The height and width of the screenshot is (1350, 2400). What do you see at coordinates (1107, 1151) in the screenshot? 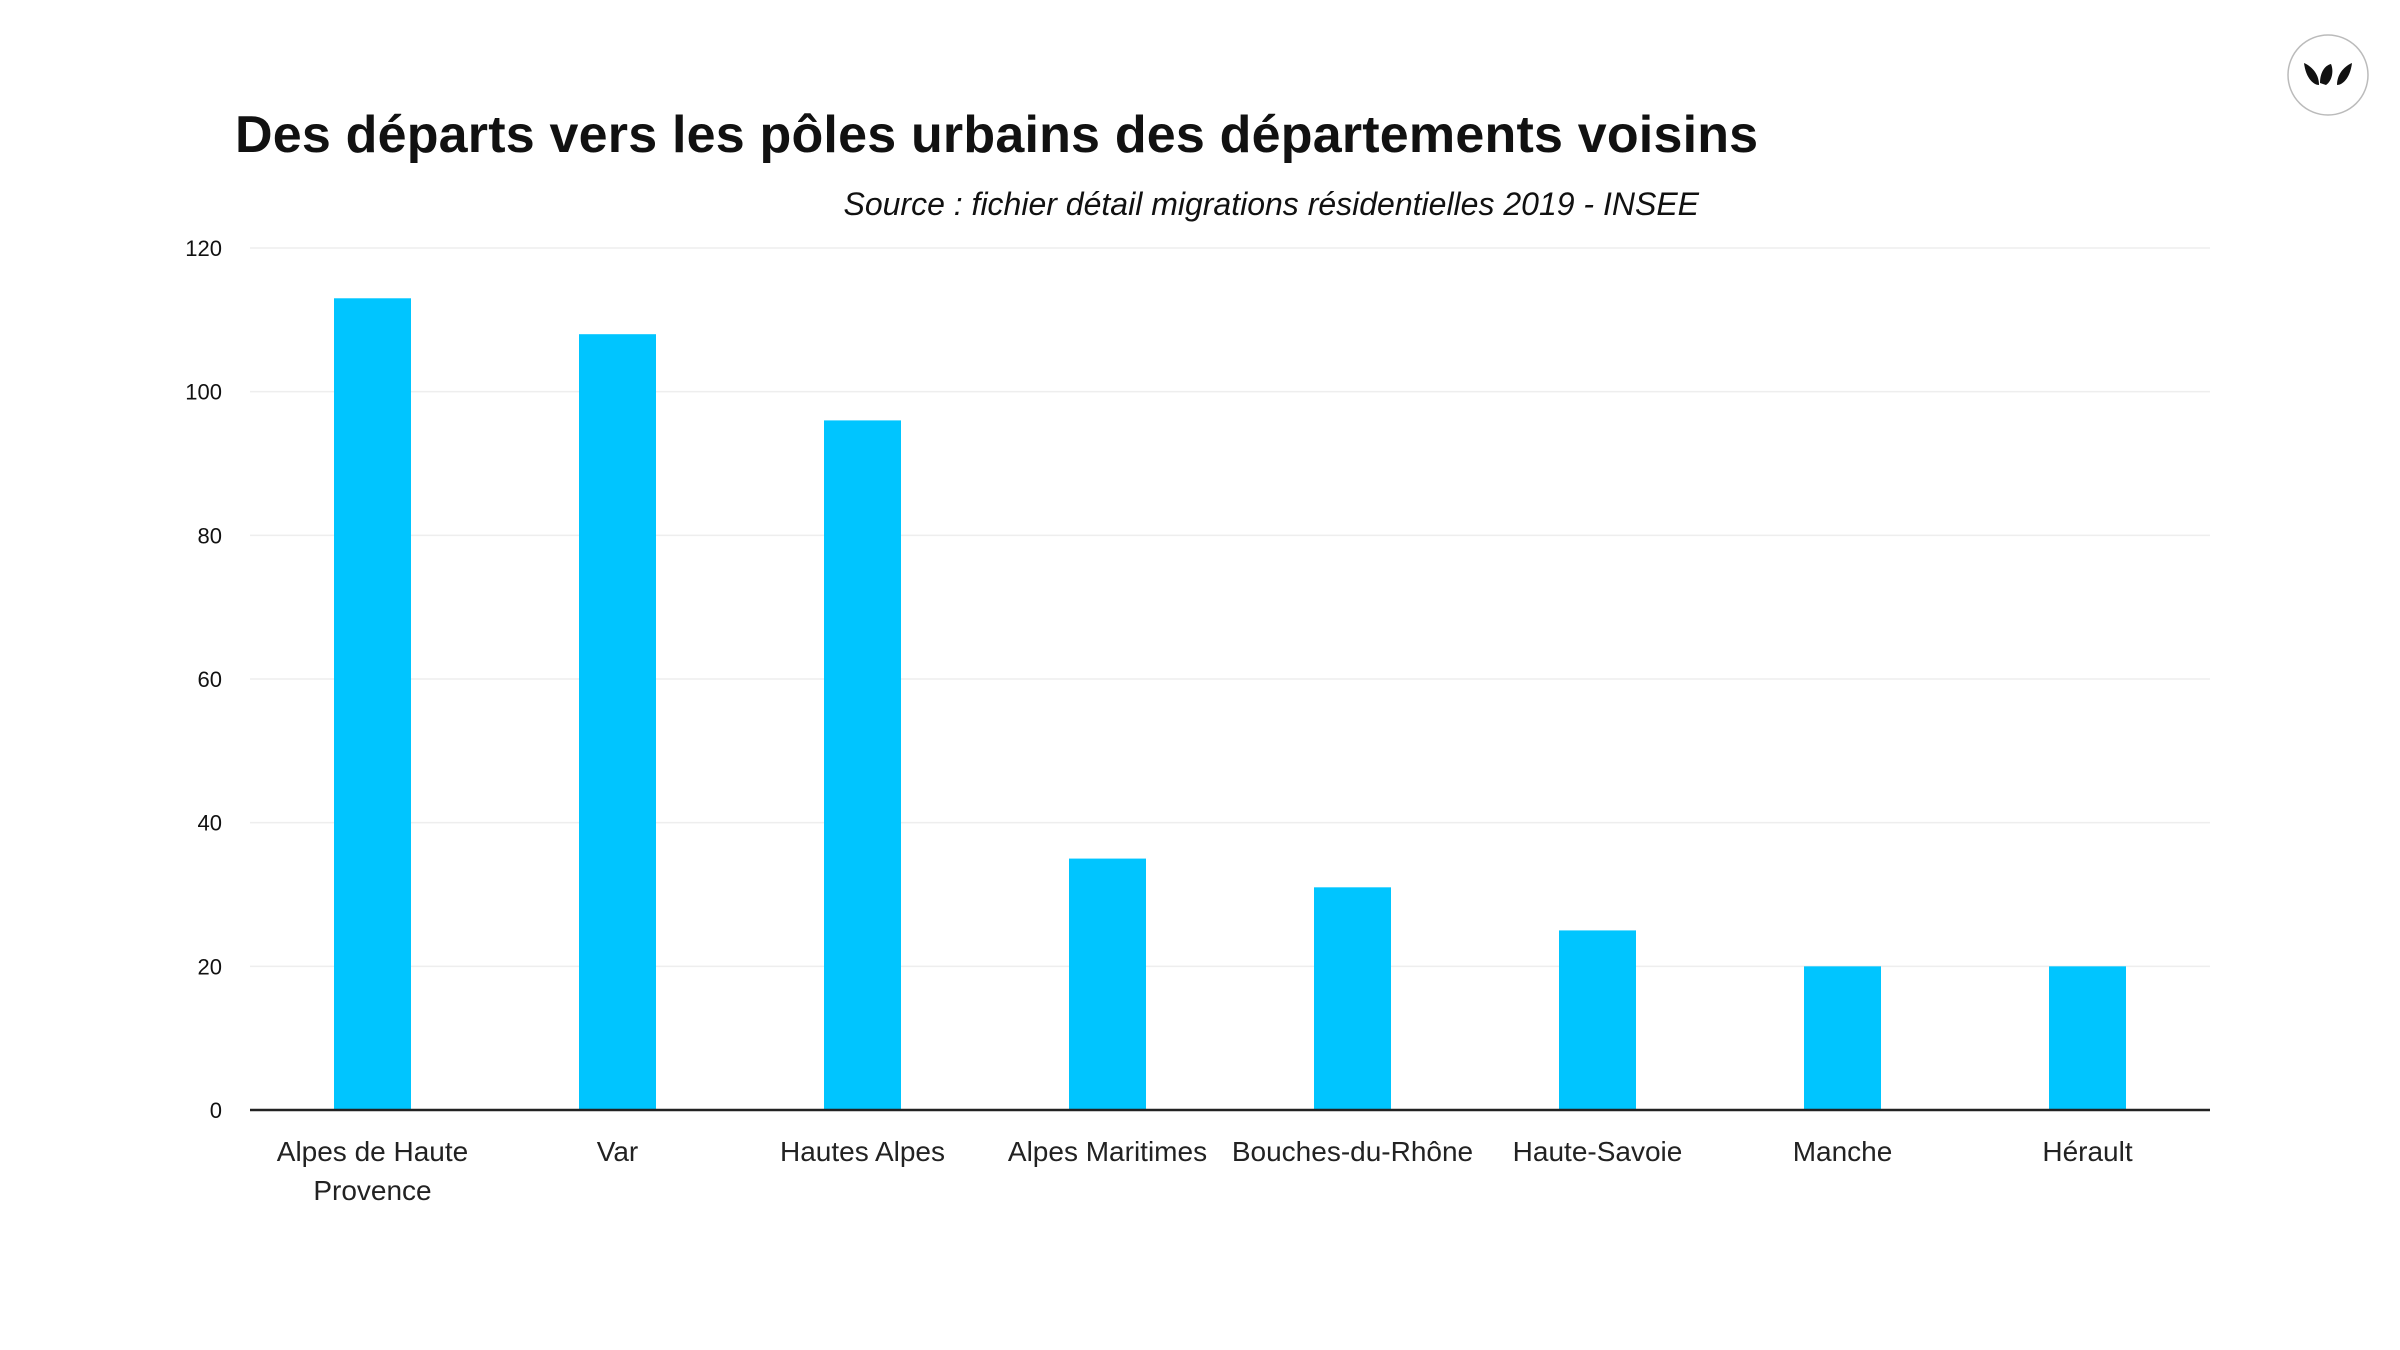
I see `x-tick-label: Alpes Maritimes` at bounding box center [1107, 1151].